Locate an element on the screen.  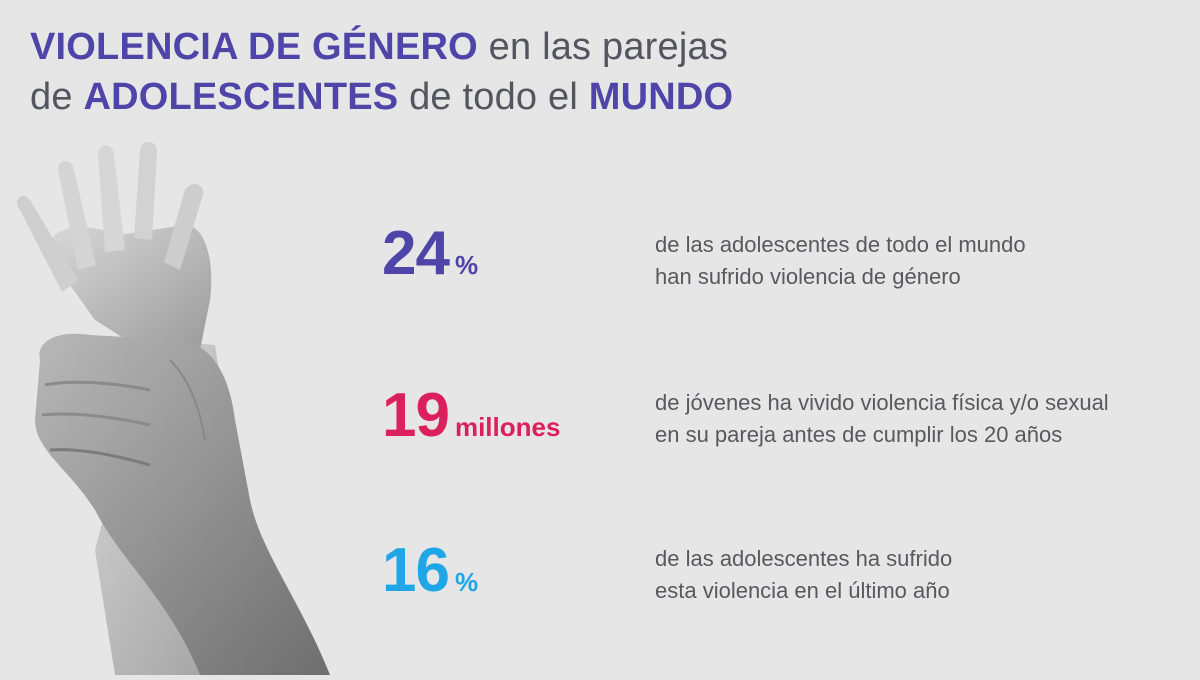
stat-number: 24 is located at coordinates (416, 253).